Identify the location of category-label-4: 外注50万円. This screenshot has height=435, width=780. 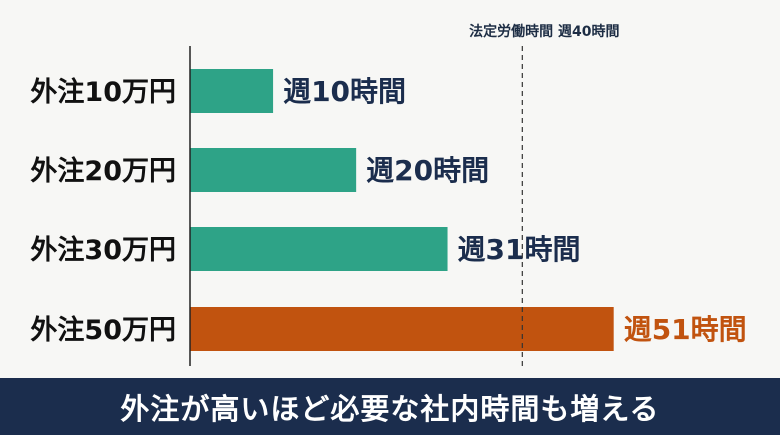
(103, 330).